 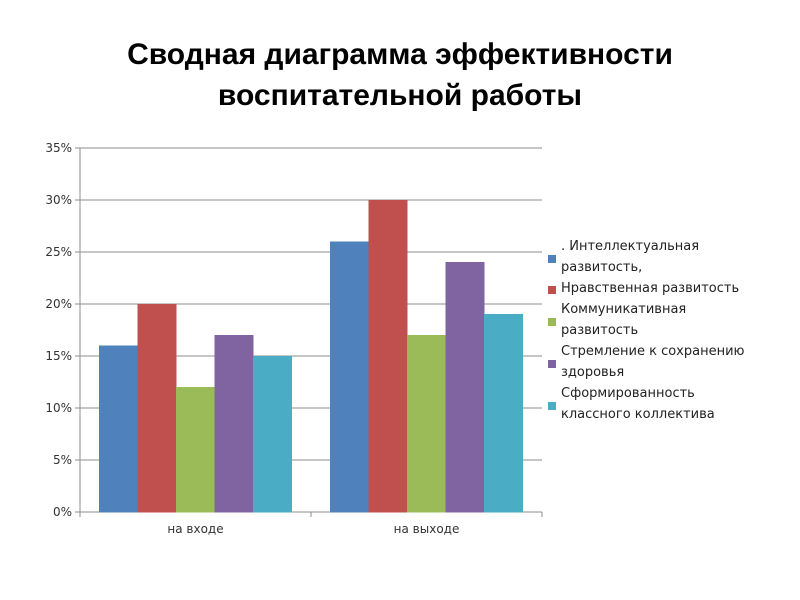 What do you see at coordinates (62, 512) in the screenshot?
I see `y-tick-label: 0%` at bounding box center [62, 512].